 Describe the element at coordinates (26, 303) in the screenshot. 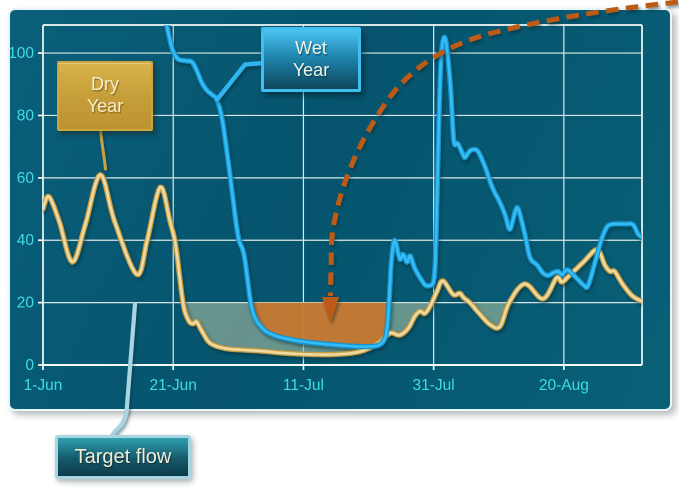

I see `y-tick-label: 20` at that location.